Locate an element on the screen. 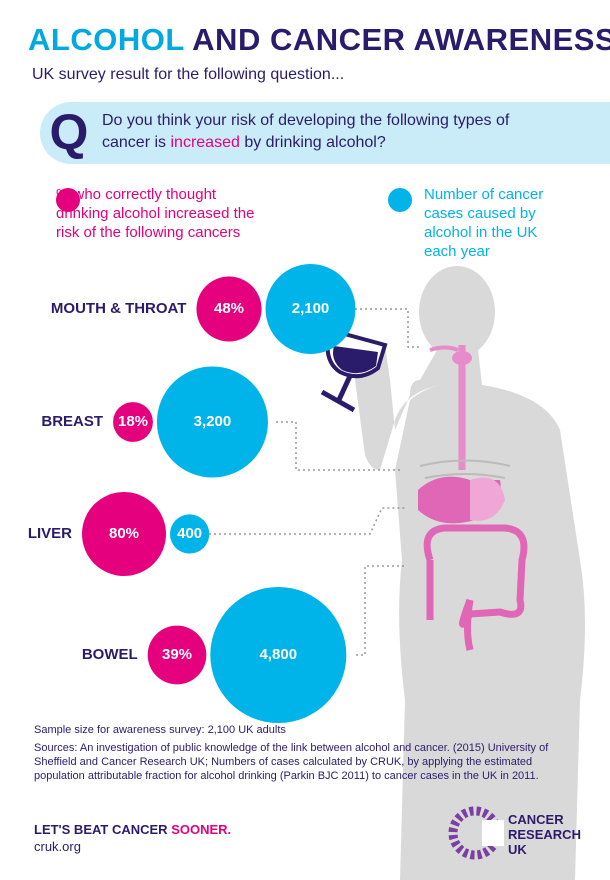 The height and width of the screenshot is (880, 610). value-label: 80% is located at coordinates (124, 533).